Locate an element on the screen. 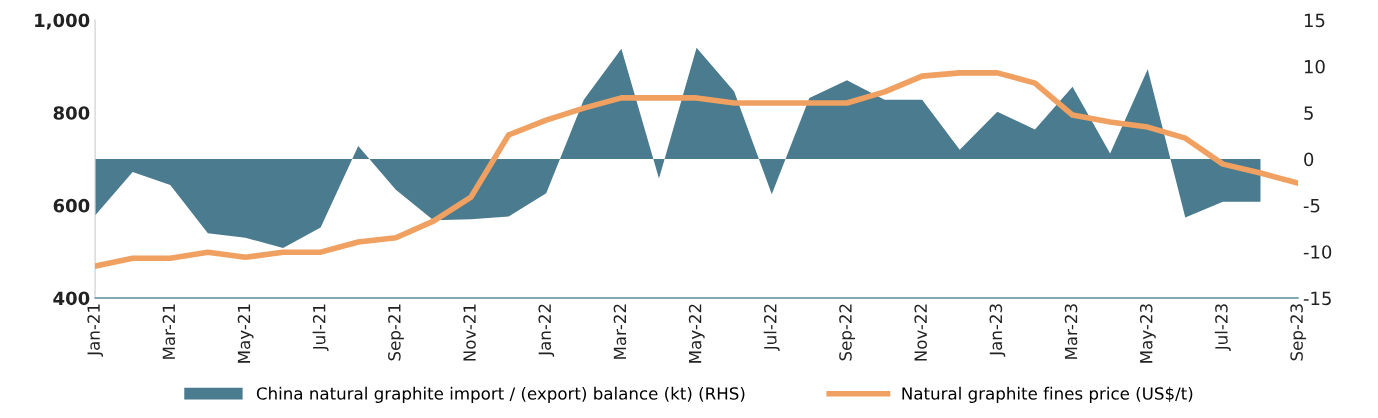 The image size is (1378, 418). x-tick-label: May-22 is located at coordinates (696, 333).